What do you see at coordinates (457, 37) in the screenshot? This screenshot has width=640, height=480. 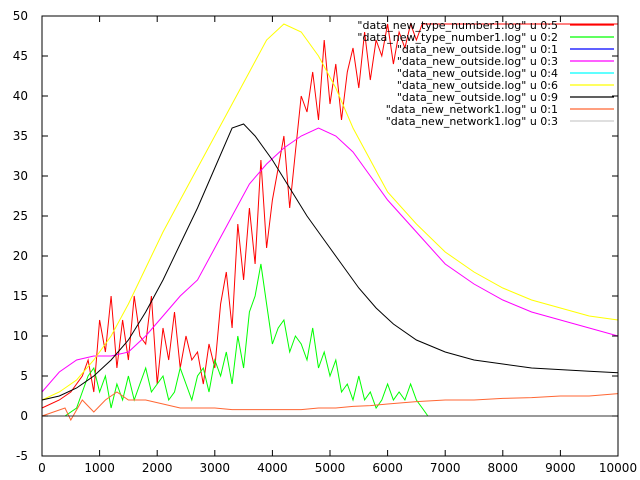 I see `legend-label-1: "data_new_type_number1.log" u 0:2` at bounding box center [457, 37].